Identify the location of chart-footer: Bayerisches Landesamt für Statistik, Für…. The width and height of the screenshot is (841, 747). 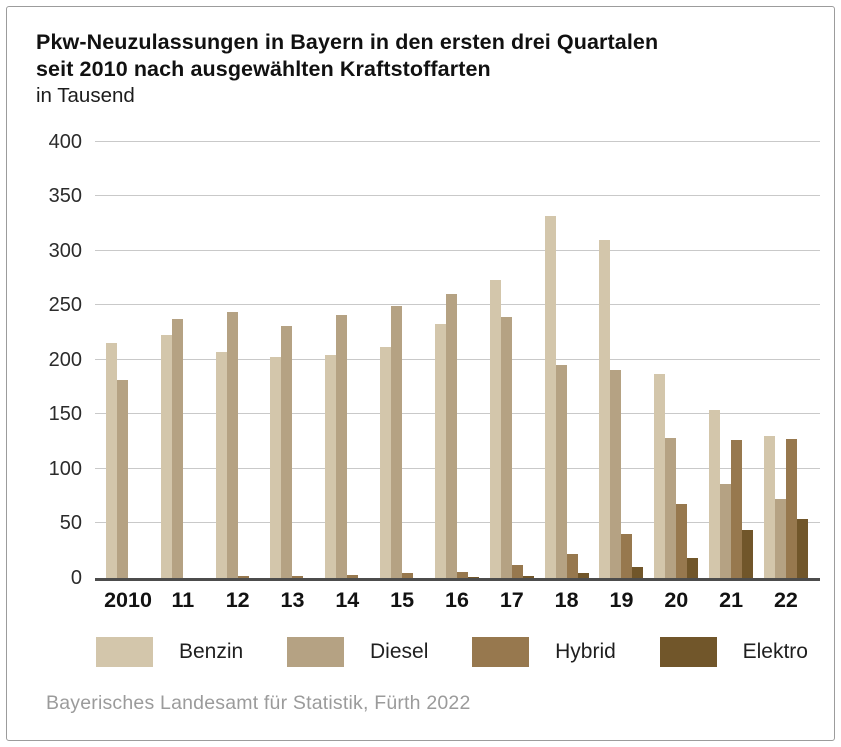
(440, 703).